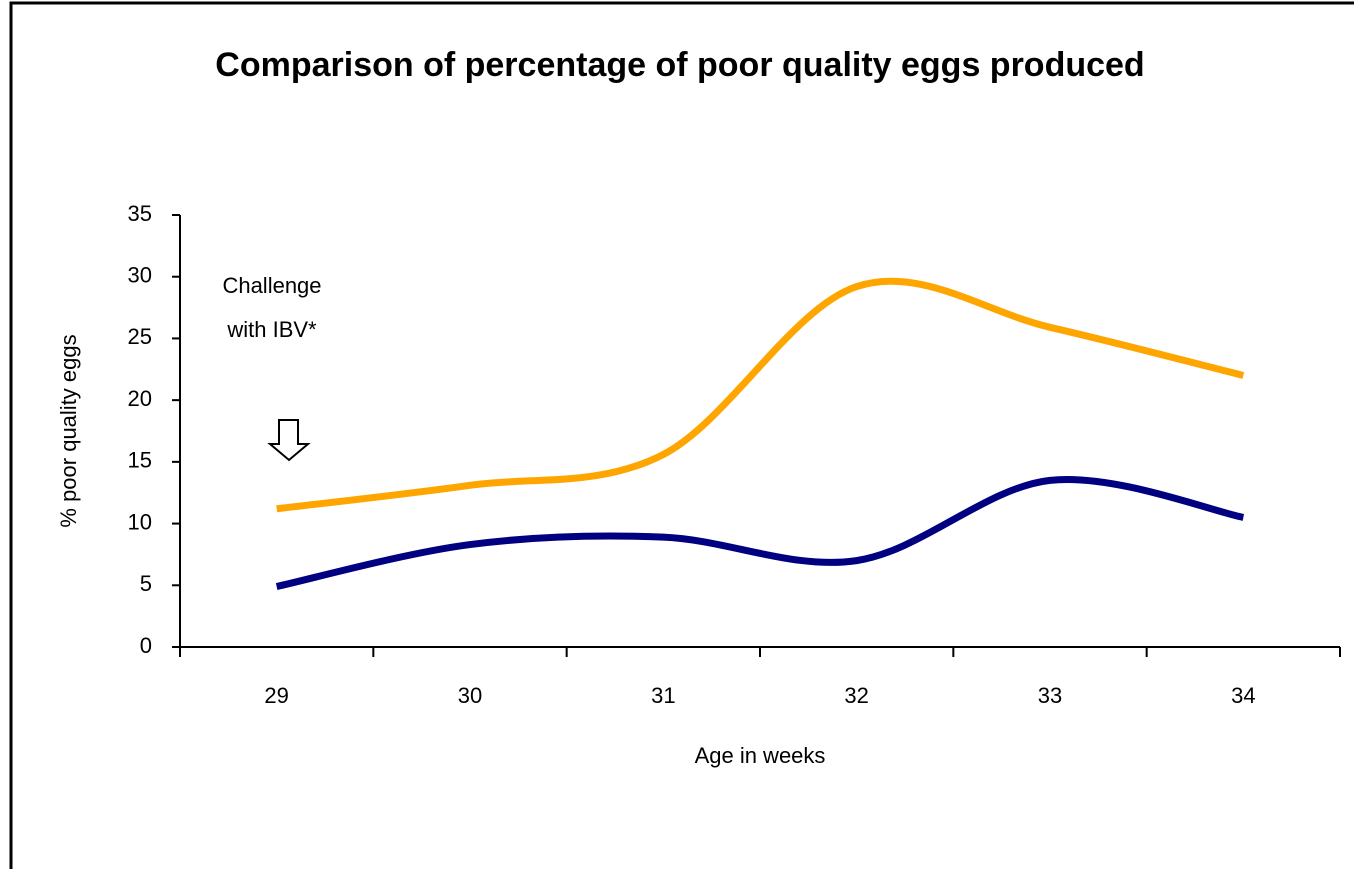 Image resolution: width=1354 pixels, height=869 pixels. What do you see at coordinates (1050, 695) in the screenshot?
I see `x-tick-label: 33` at bounding box center [1050, 695].